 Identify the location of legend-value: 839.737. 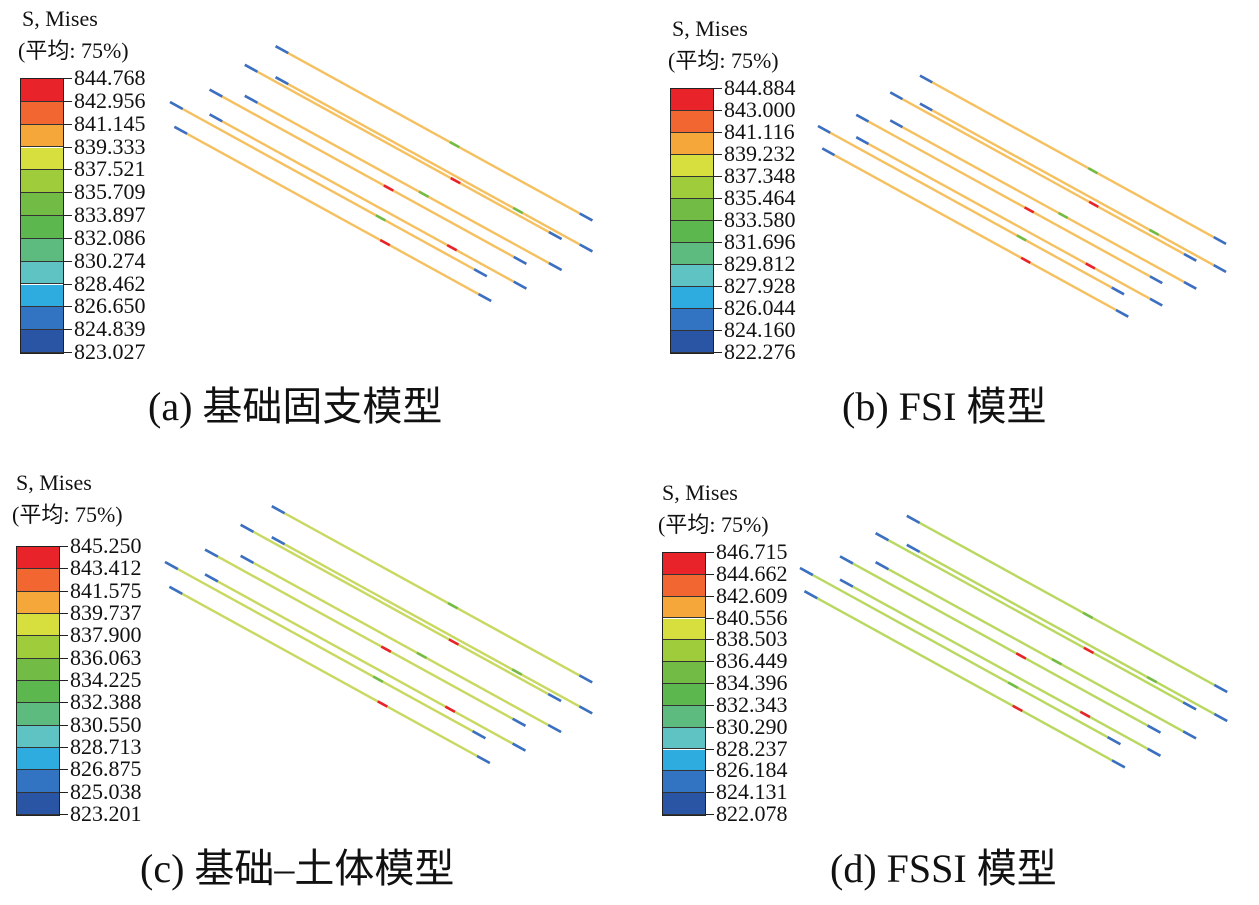
(106, 612).